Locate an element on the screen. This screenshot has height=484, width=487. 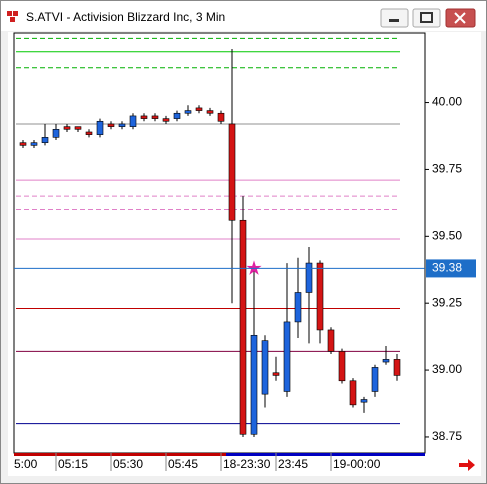
y-tick-label: 39.50 is located at coordinates (447, 235).